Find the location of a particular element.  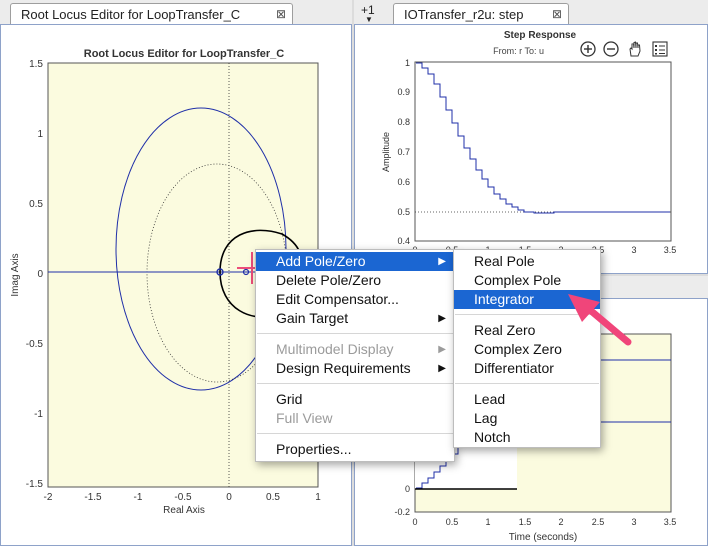

x-tick-label: -1 is located at coordinates (138, 497).